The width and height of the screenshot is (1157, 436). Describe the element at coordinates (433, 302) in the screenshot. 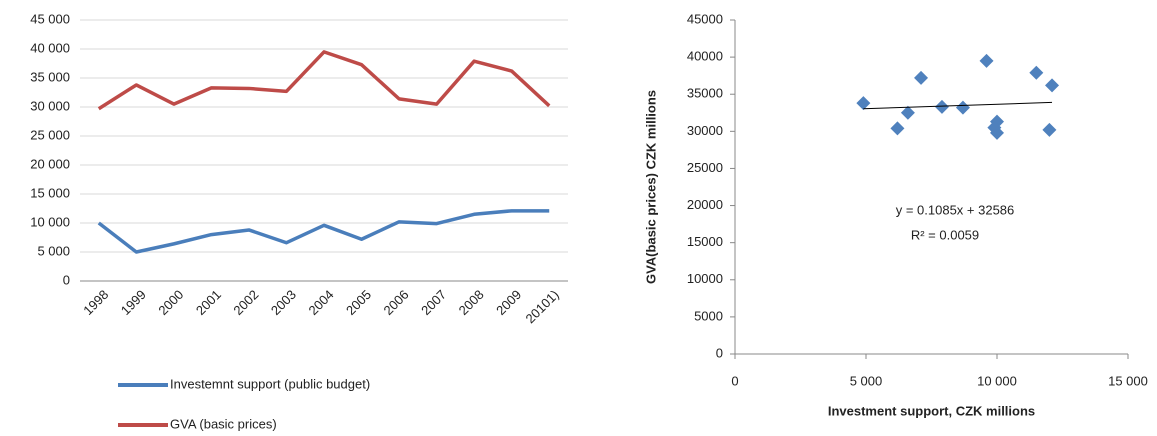

I see `x-tick-label: 2007` at that location.